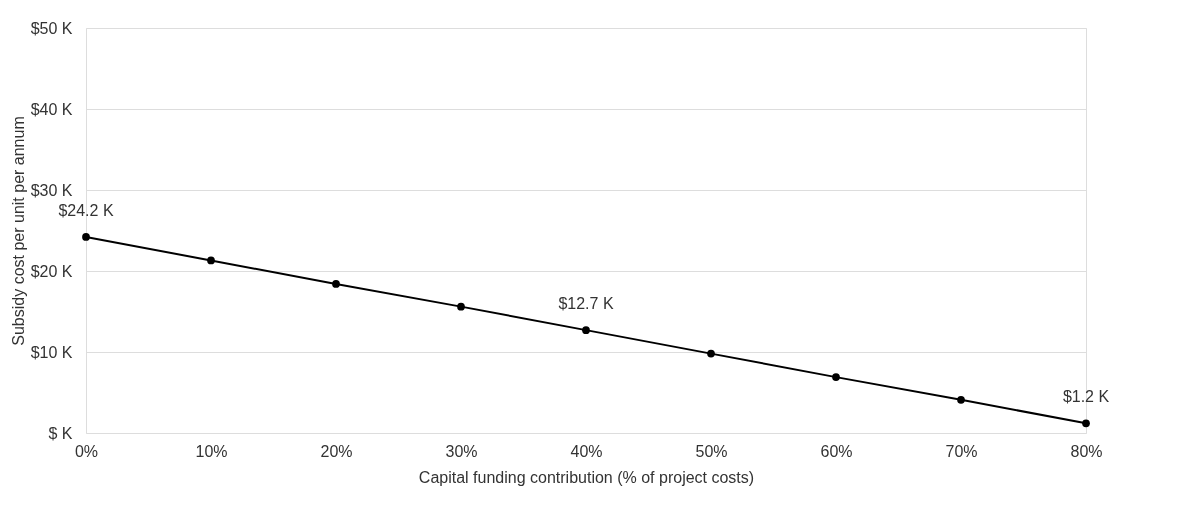 Image resolution: width=1190 pixels, height=512 pixels. I want to click on x-tick-label: 10%, so click(211, 451).